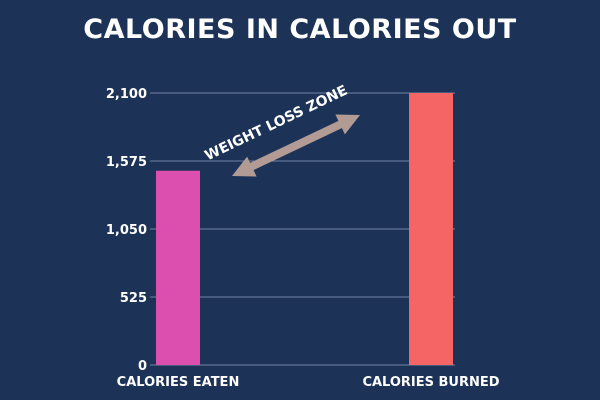 The height and width of the screenshot is (400, 600). I want to click on double-arrow-icon, so click(296, 145).